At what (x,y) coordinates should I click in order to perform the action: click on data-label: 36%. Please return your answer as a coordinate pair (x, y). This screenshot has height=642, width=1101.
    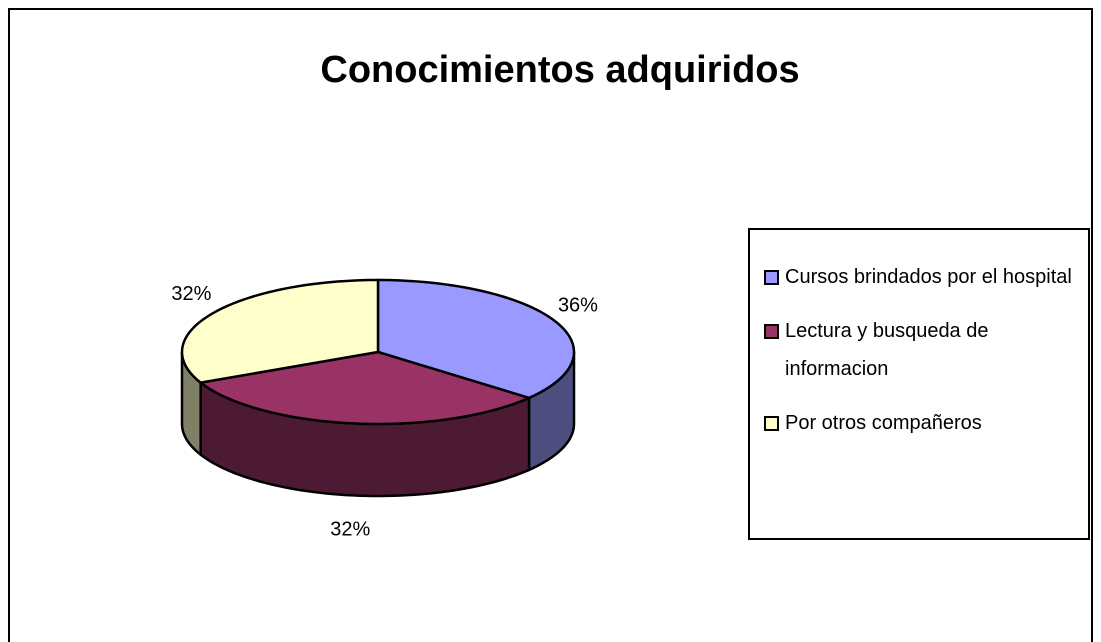
    Looking at the image, I should click on (578, 306).